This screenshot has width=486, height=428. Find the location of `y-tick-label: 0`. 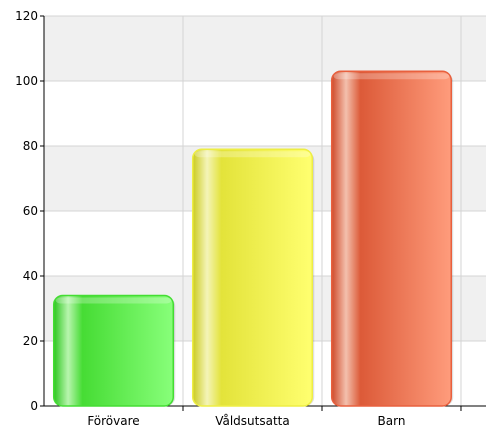

y-tick-label: 0 is located at coordinates (34, 406).